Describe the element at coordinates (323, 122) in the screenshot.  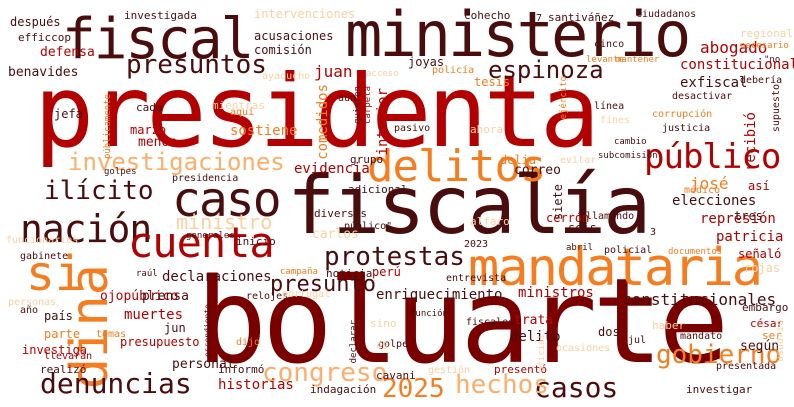
I see `word-comedidos: comedidos` at that location.